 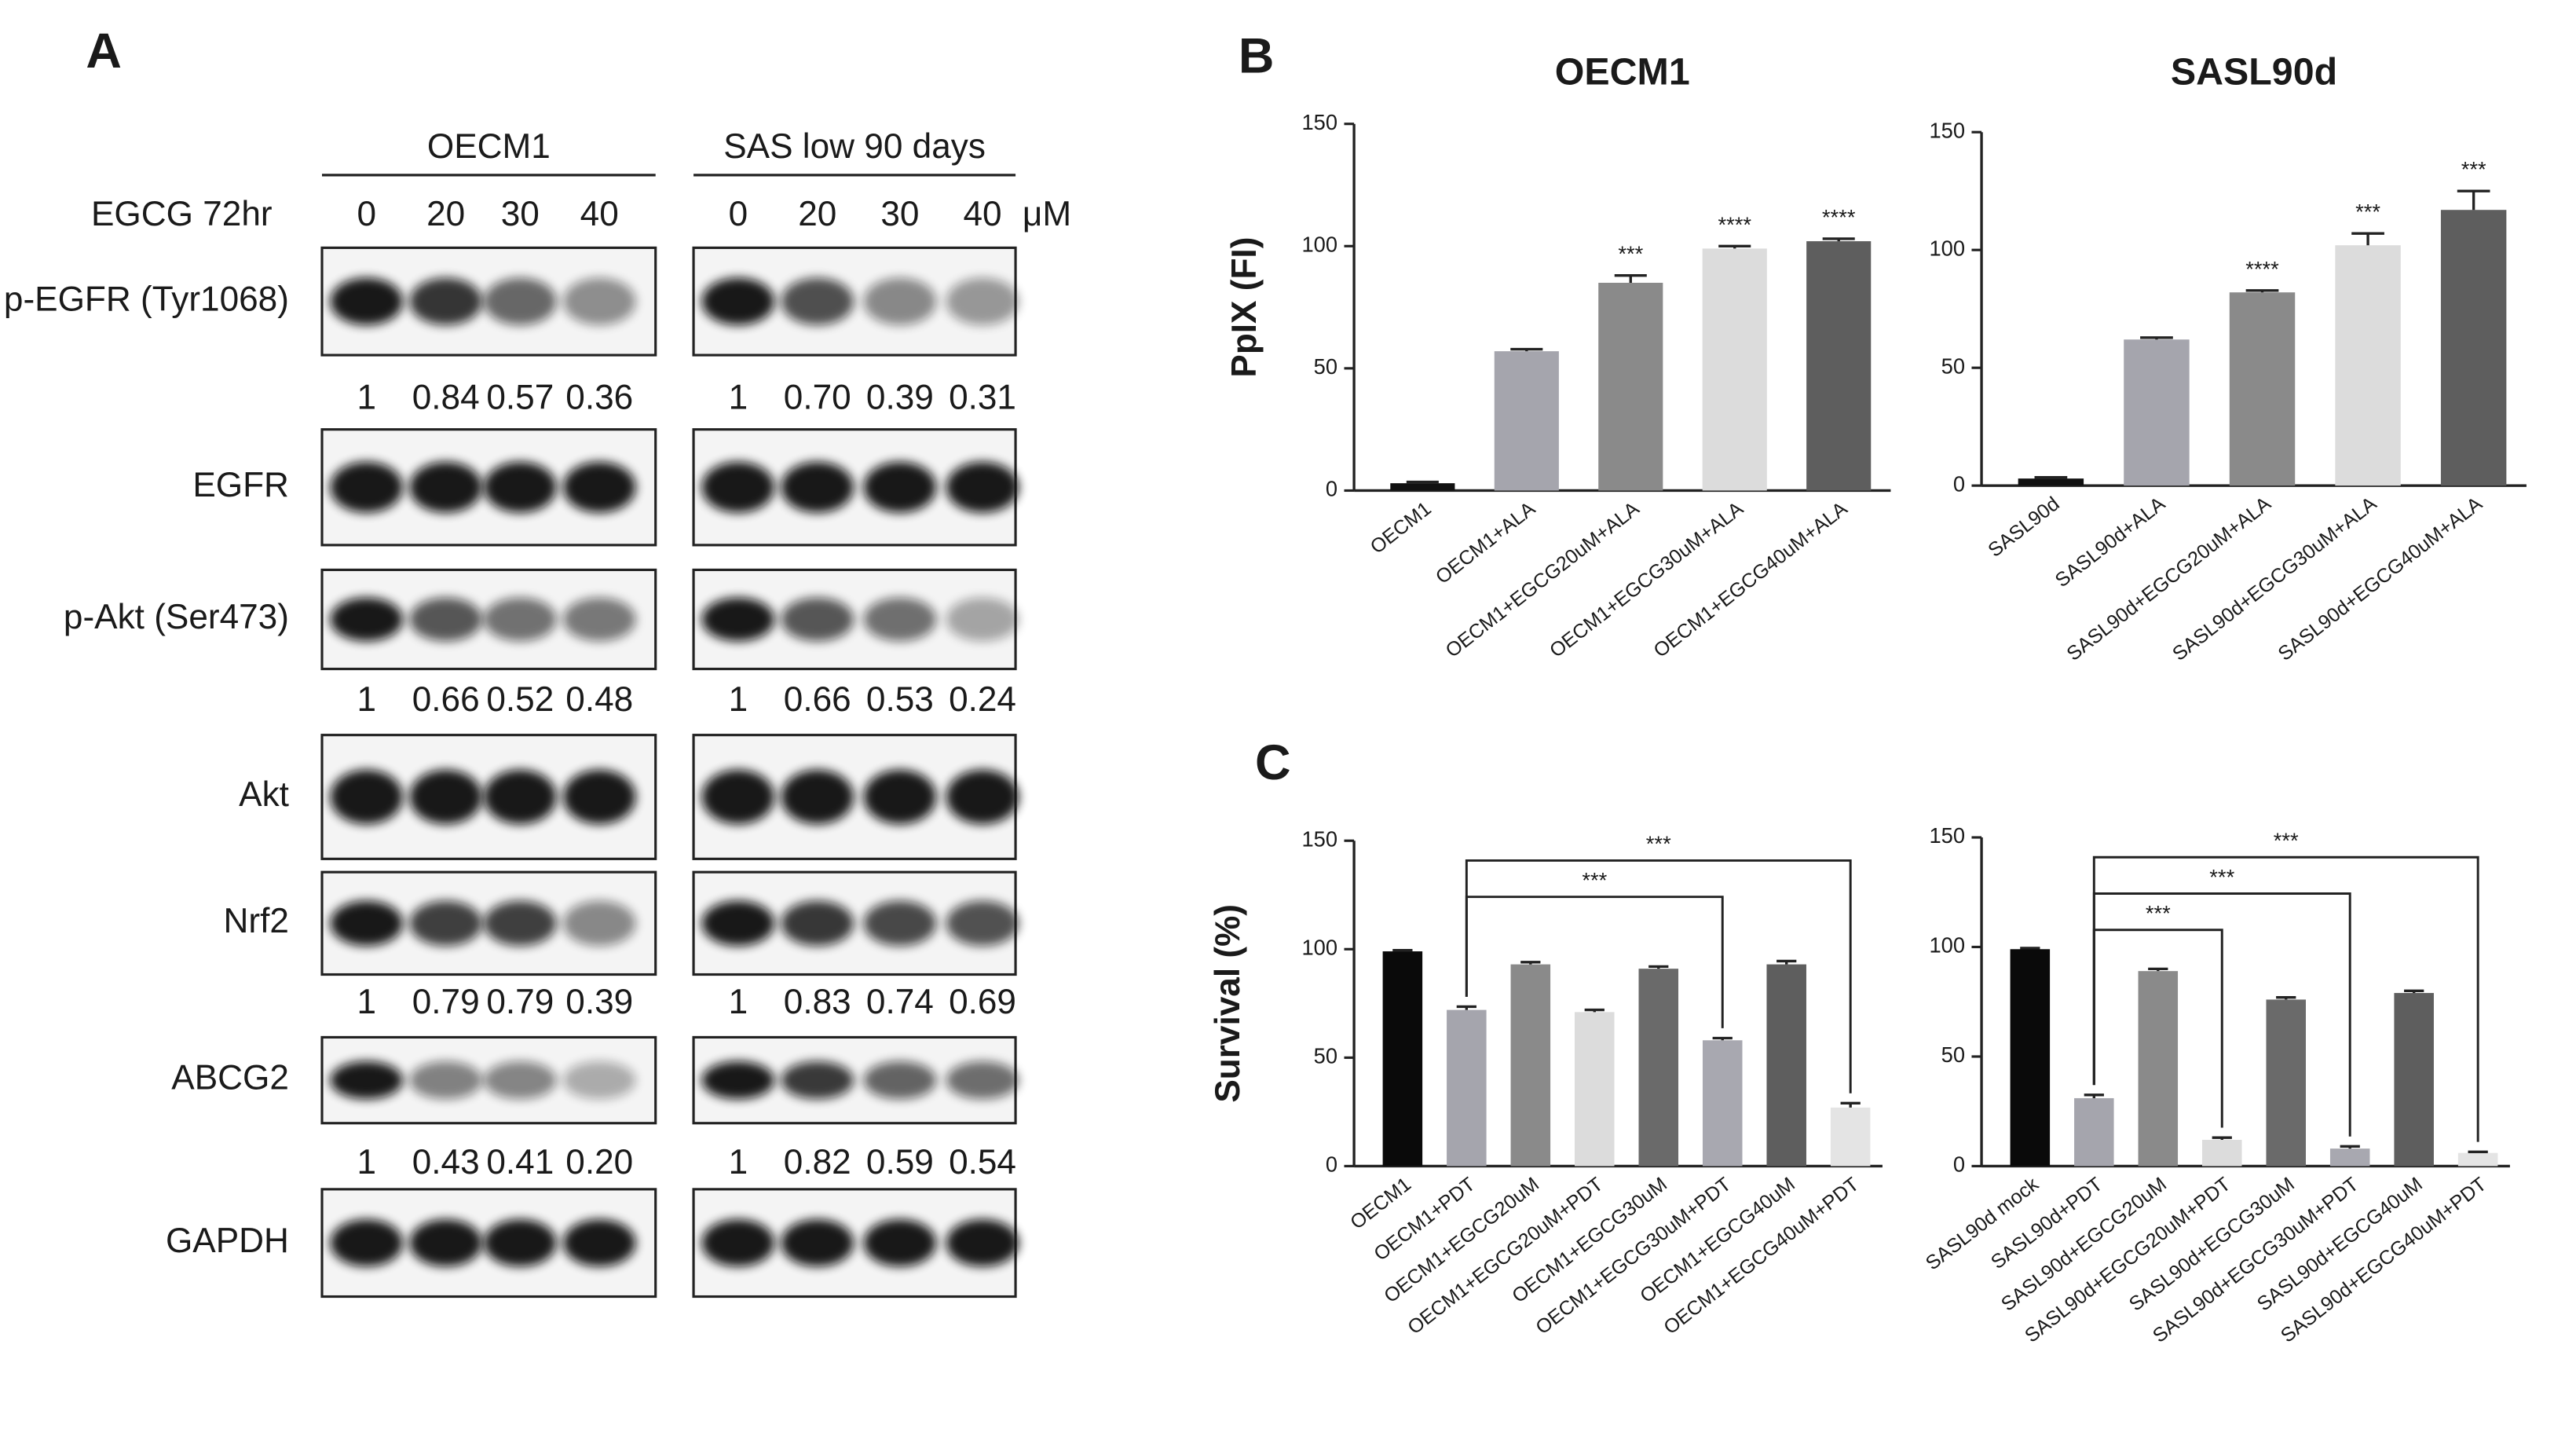 What do you see at coordinates (817, 397) in the screenshot?
I see `quant-label: 0.70` at bounding box center [817, 397].